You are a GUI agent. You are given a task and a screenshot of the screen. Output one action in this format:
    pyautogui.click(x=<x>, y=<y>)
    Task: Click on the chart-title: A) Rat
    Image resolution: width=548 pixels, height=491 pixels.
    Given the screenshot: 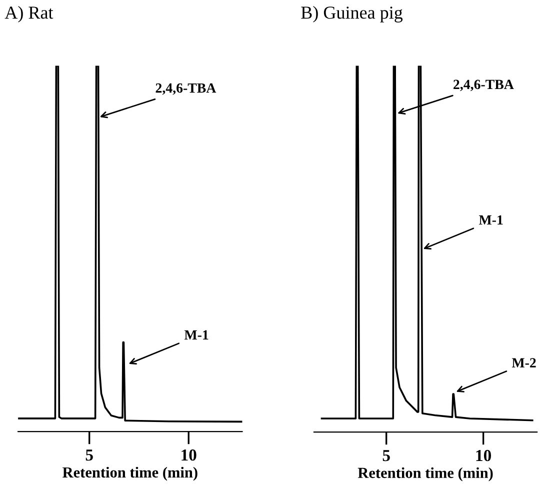 What is the action you would take?
    pyautogui.click(x=29, y=14)
    